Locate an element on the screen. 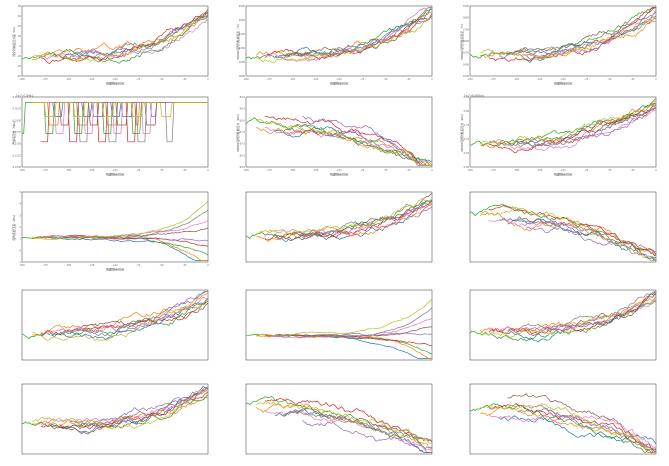  y-axis-label: PB900吸附剂柱后温度（℃） is located at coordinates (462, 40).